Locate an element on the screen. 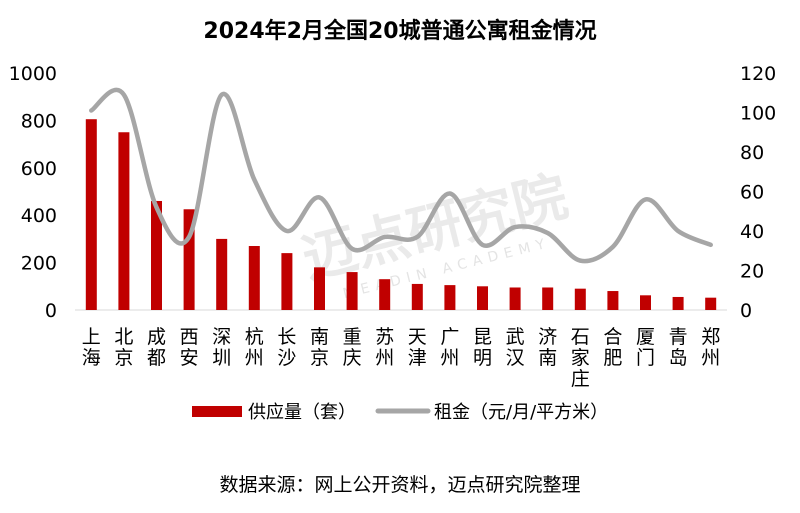 The width and height of the screenshot is (800, 513). category-label: 西安 is located at coordinates (189, 347).